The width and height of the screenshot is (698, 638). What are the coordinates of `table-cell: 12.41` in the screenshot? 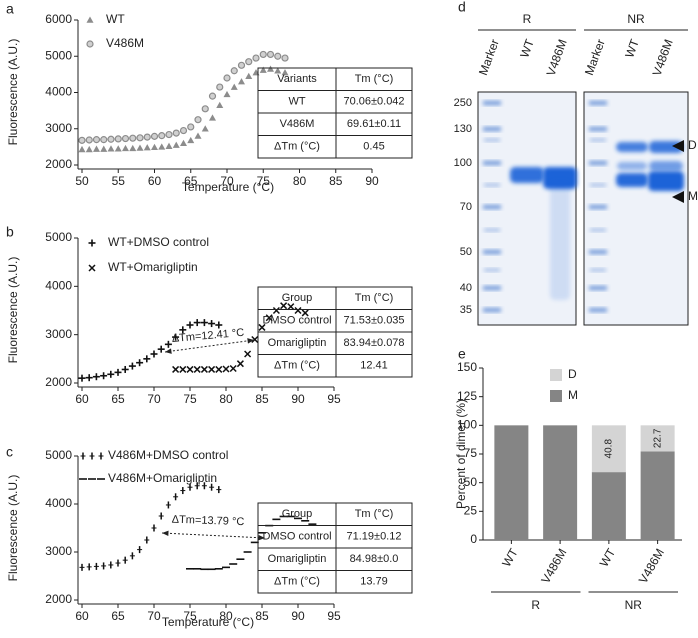 It's located at (374, 366).